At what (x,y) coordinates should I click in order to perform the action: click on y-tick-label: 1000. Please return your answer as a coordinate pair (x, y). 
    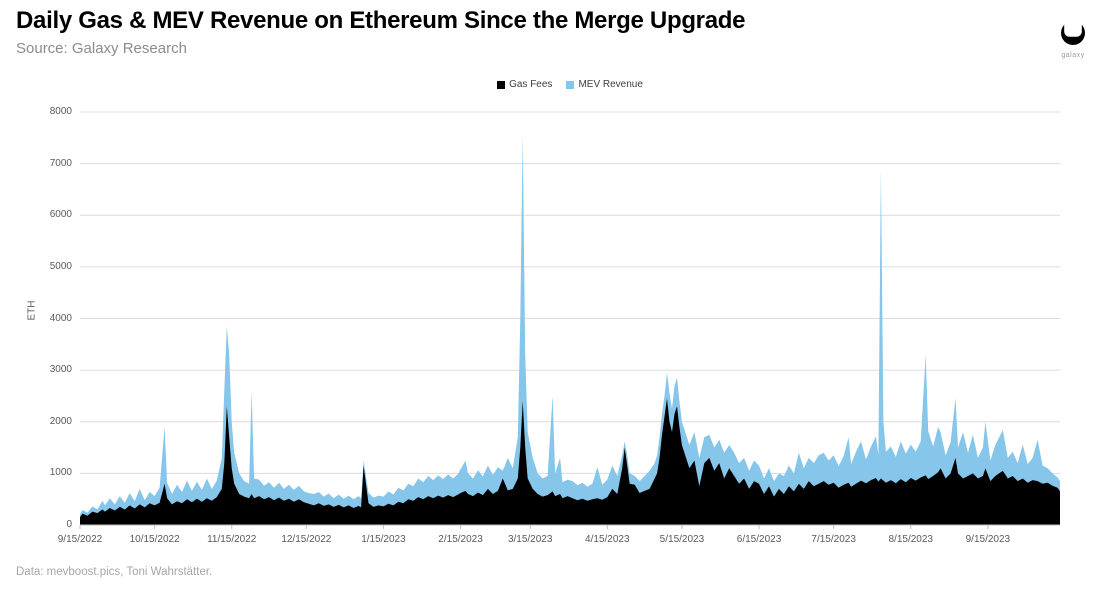
    Looking at the image, I should click on (60, 473).